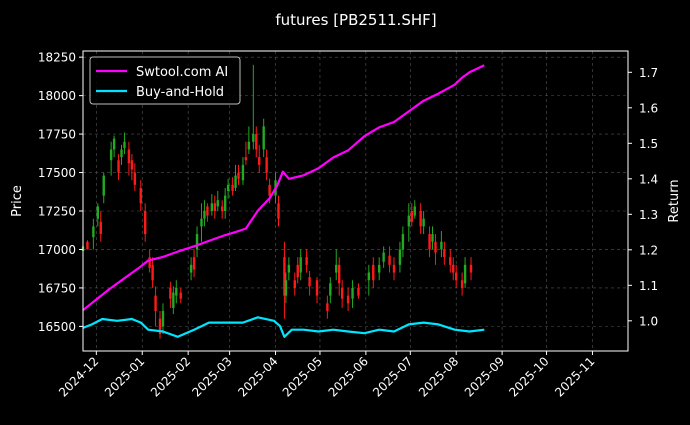 The image size is (690, 425). What do you see at coordinates (648, 286) in the screenshot?
I see `y-tick-label-right: 1.1` at bounding box center [648, 286].